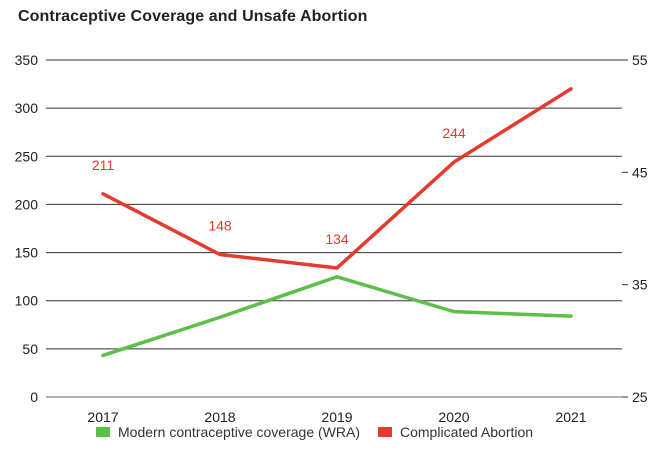  What do you see at coordinates (337, 239) in the screenshot?
I see `data-label: 134` at bounding box center [337, 239].